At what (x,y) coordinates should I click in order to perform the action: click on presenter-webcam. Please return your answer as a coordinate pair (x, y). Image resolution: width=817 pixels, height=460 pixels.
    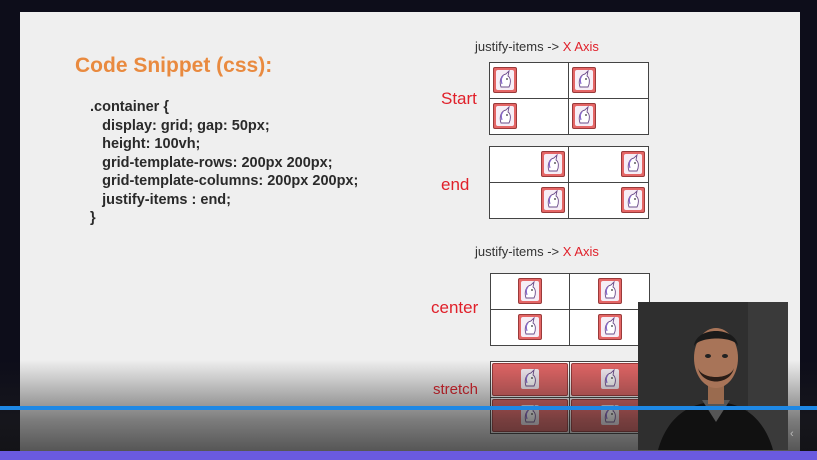
    Looking at the image, I should click on (713, 376).